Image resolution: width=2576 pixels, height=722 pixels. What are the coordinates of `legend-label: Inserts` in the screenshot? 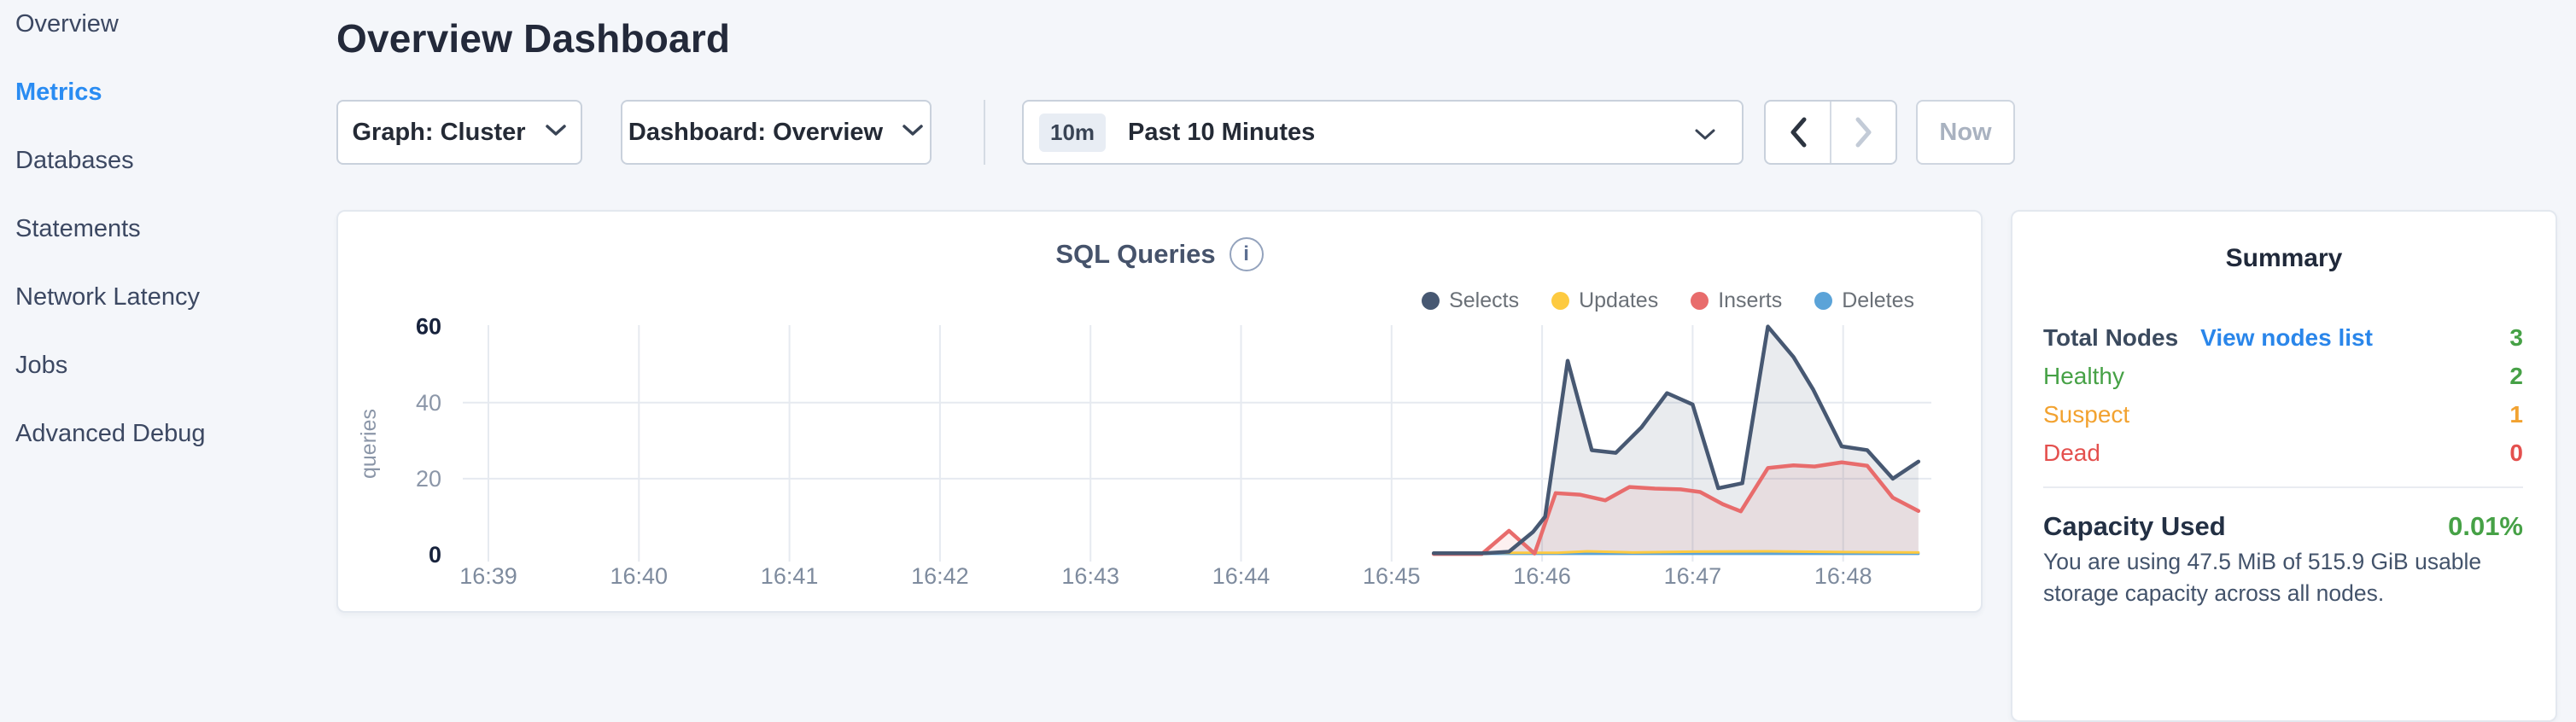 It's located at (1750, 300).